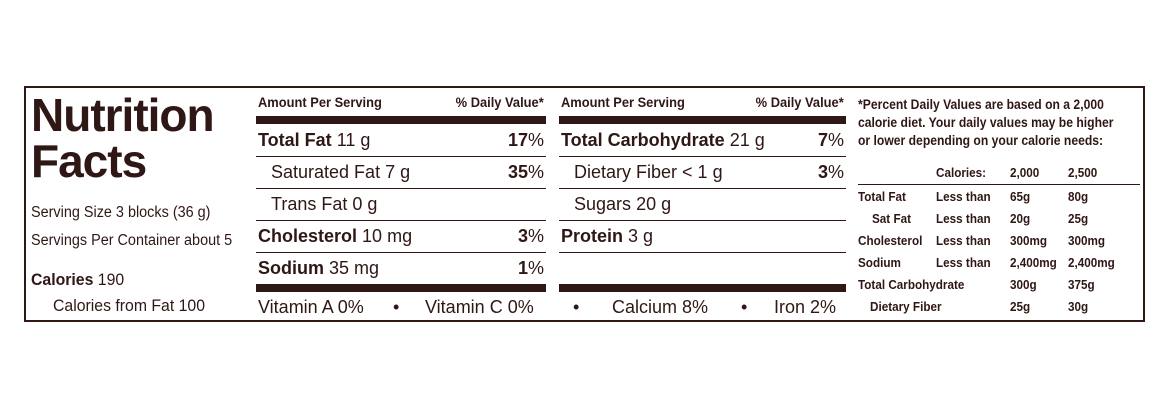  What do you see at coordinates (1081, 284) in the screenshot?
I see `daily-value-cell: 375g` at bounding box center [1081, 284].